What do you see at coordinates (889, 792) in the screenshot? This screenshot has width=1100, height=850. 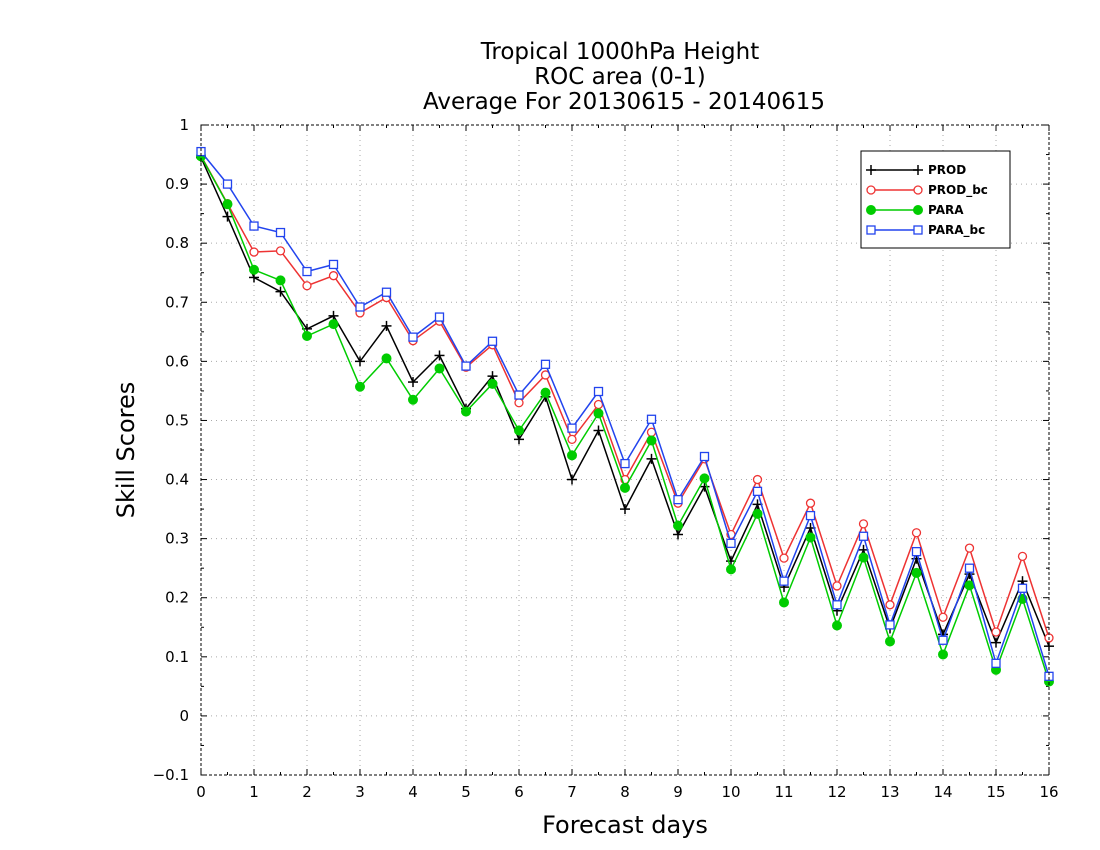 I see `x-tick-label: 13` at bounding box center [889, 792].